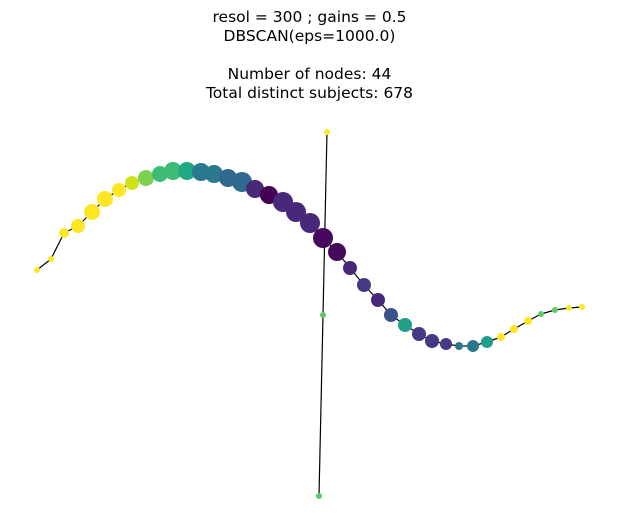 The width and height of the screenshot is (619, 525). I want to click on title-line-clusterer: DBSCAN(eps=1000.0), so click(309, 36).